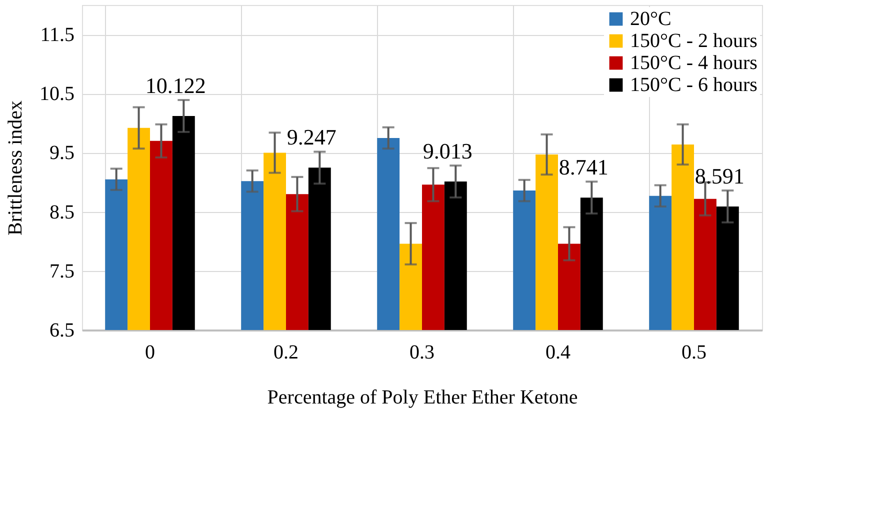  What do you see at coordinates (422, 397) in the screenshot?
I see `x-axis-title: Percentage of Poly Ether Ether Ketone` at bounding box center [422, 397].